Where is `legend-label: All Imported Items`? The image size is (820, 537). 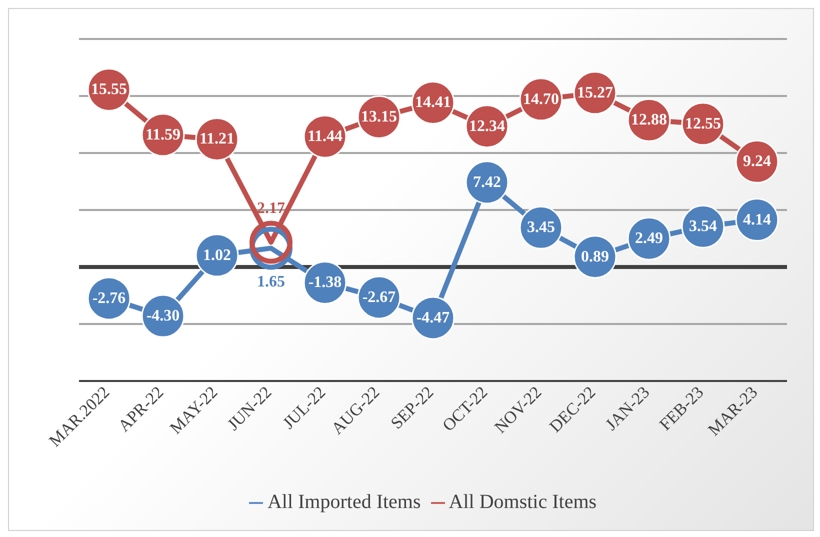 legend-label: All Imported Items is located at coordinates (344, 502).